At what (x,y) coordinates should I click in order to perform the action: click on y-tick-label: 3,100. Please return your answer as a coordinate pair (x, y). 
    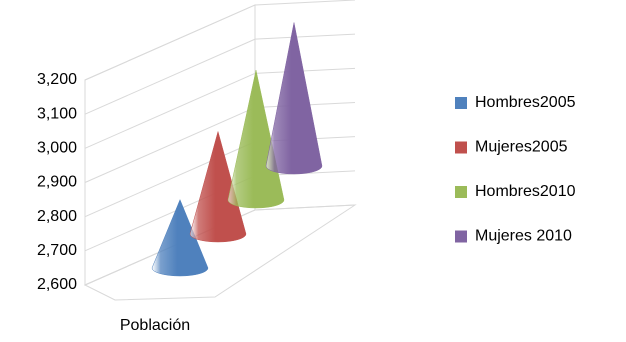
    Looking at the image, I should click on (57, 113).